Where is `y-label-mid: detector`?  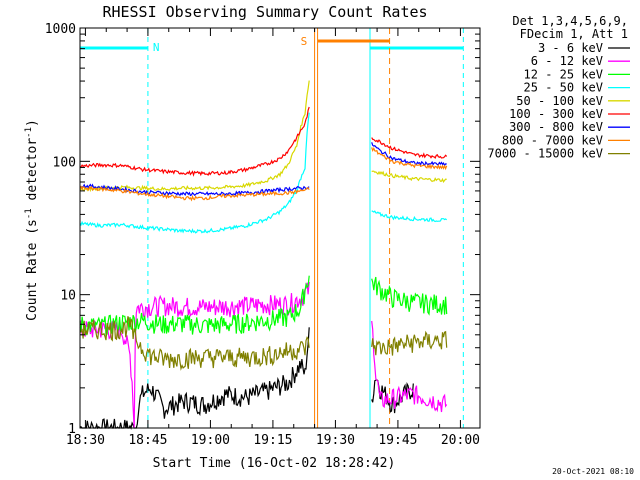 y-label-mid: detector is located at coordinates (32, 173).